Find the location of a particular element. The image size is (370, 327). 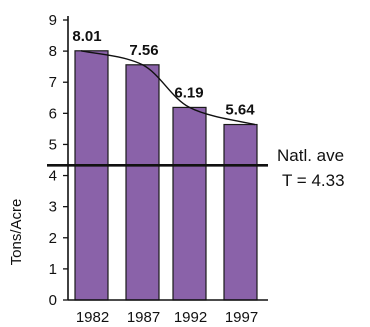

y-axis-ticks: 0 1 2 3 4 5 6 7 8 9 is located at coordinates (58, 160).